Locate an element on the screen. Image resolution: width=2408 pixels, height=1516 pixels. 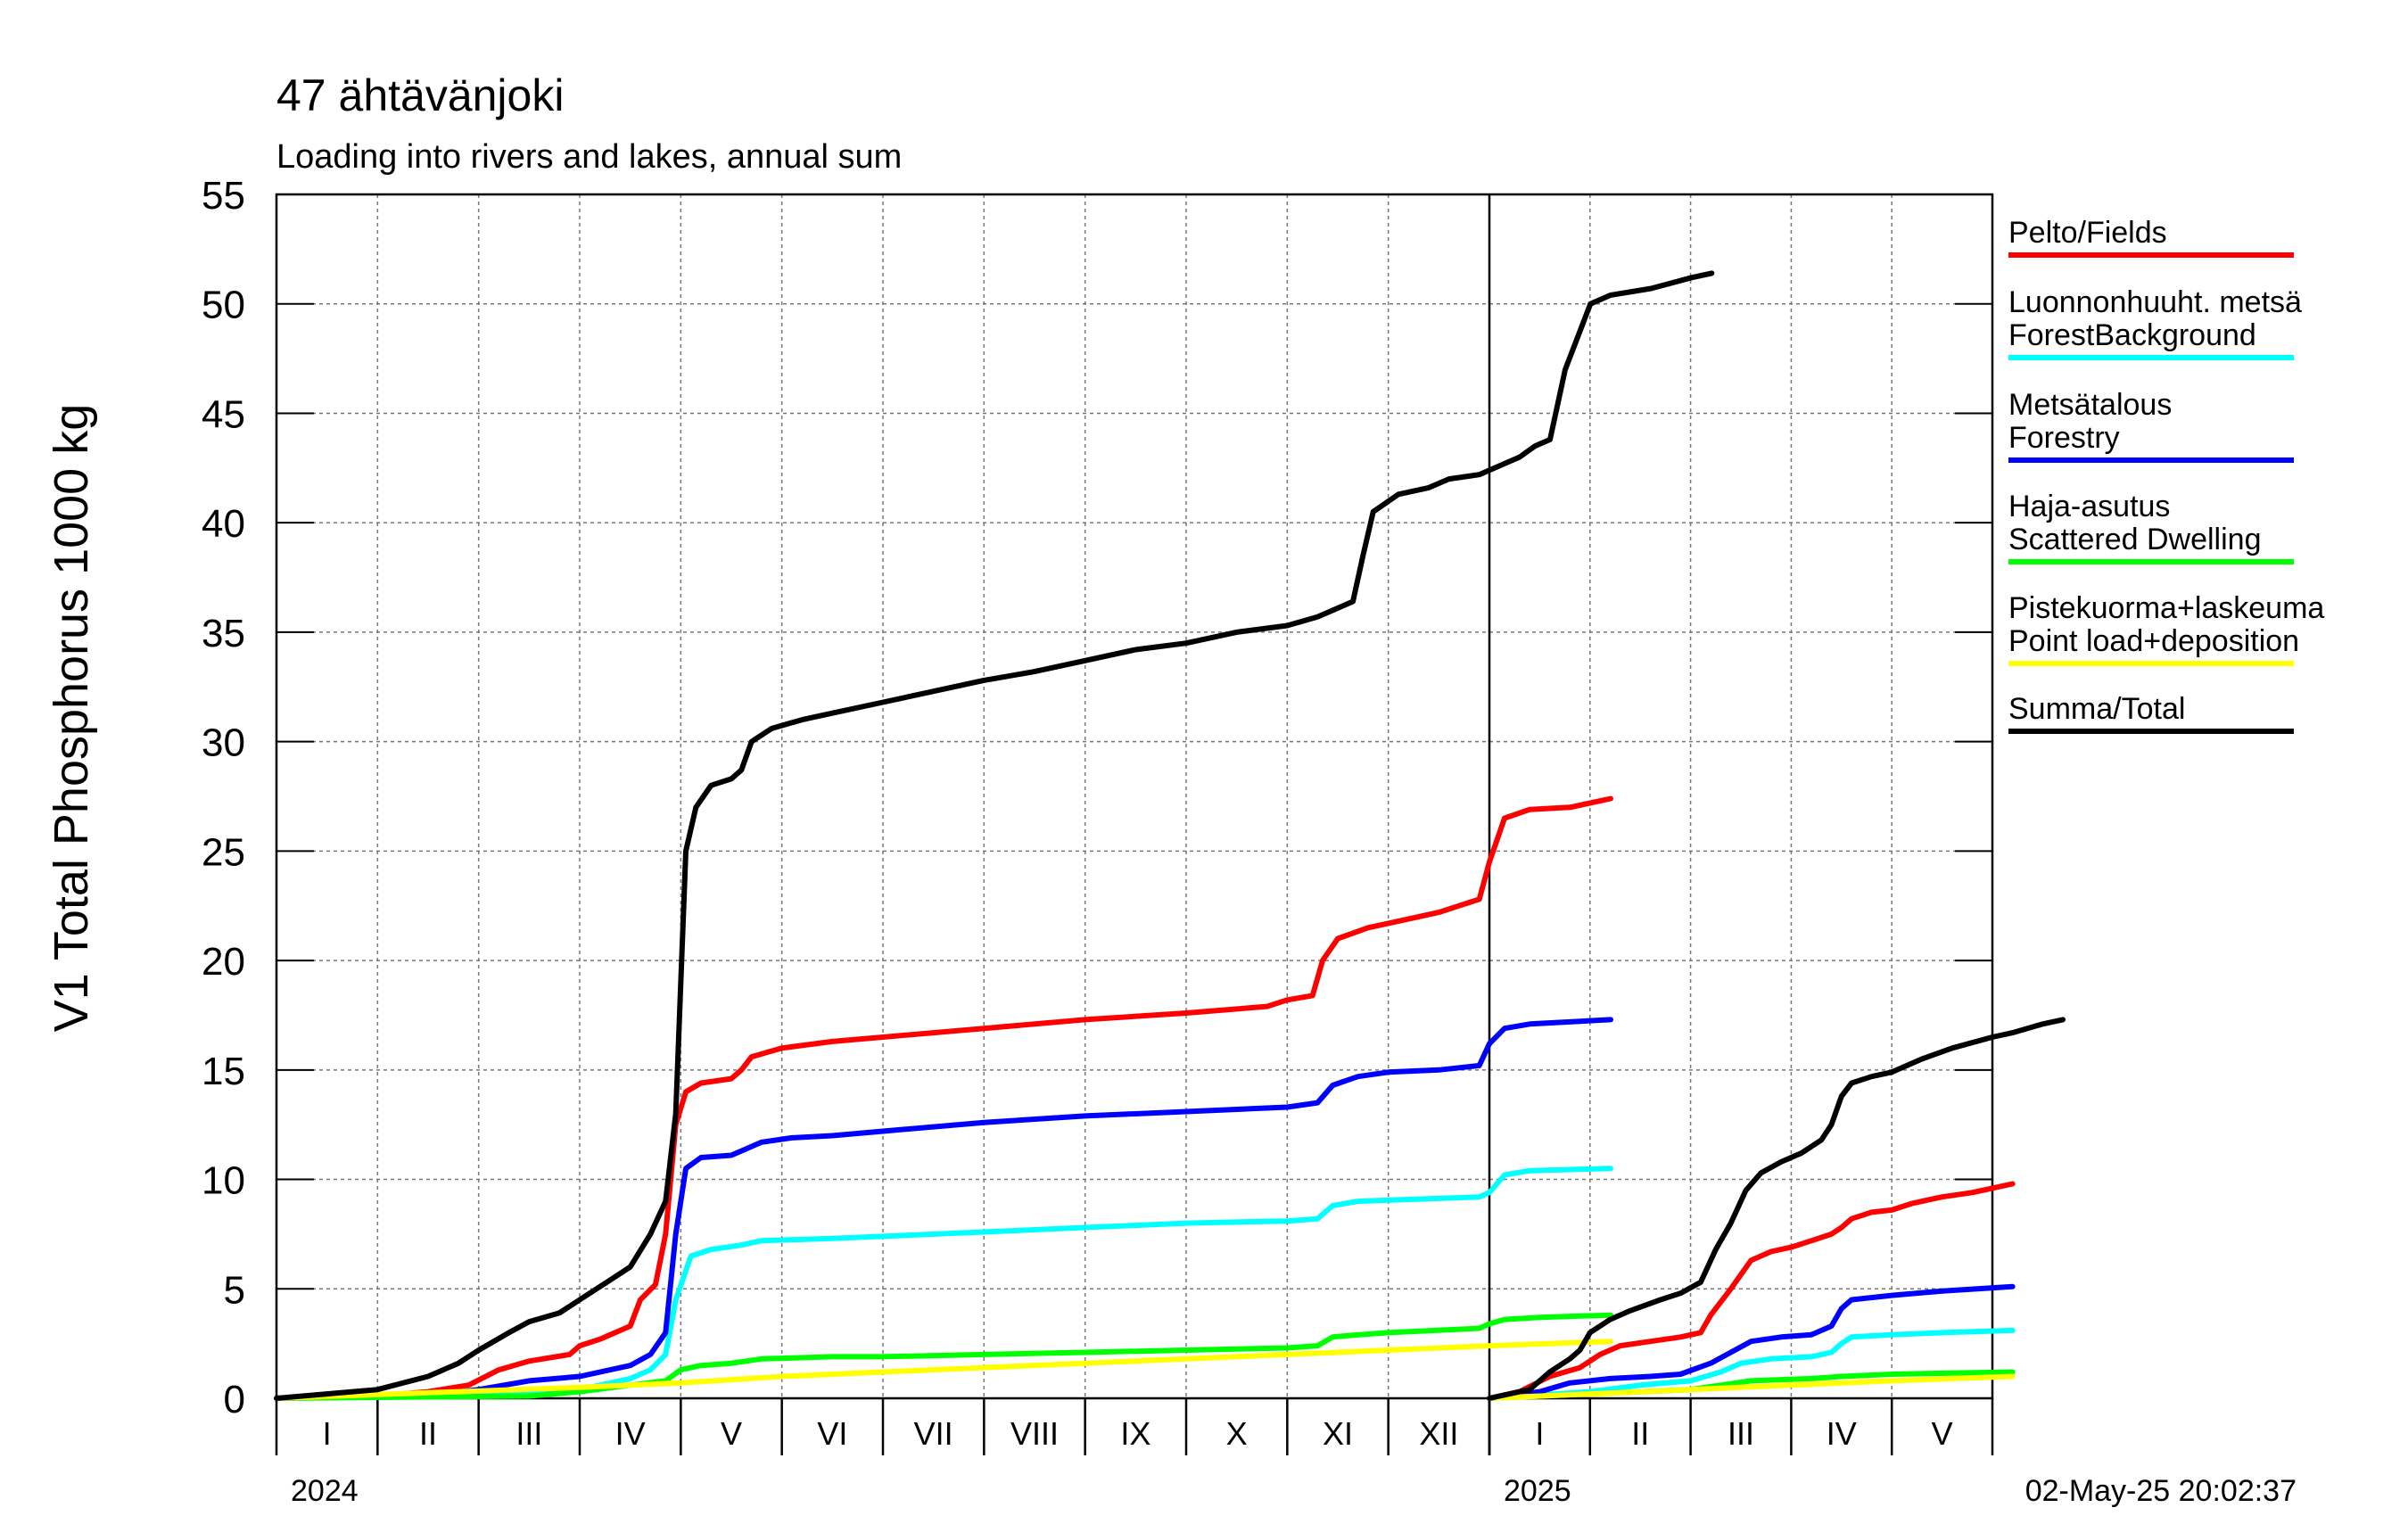
y-tick-label: 25 is located at coordinates (224, 852).